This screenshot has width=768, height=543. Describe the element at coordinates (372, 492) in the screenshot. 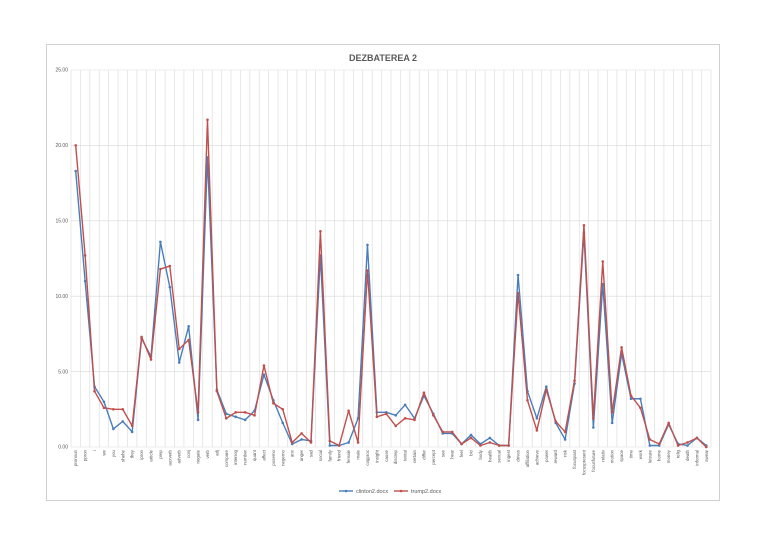

I see `legend-label-1: clinton2.docx` at that location.